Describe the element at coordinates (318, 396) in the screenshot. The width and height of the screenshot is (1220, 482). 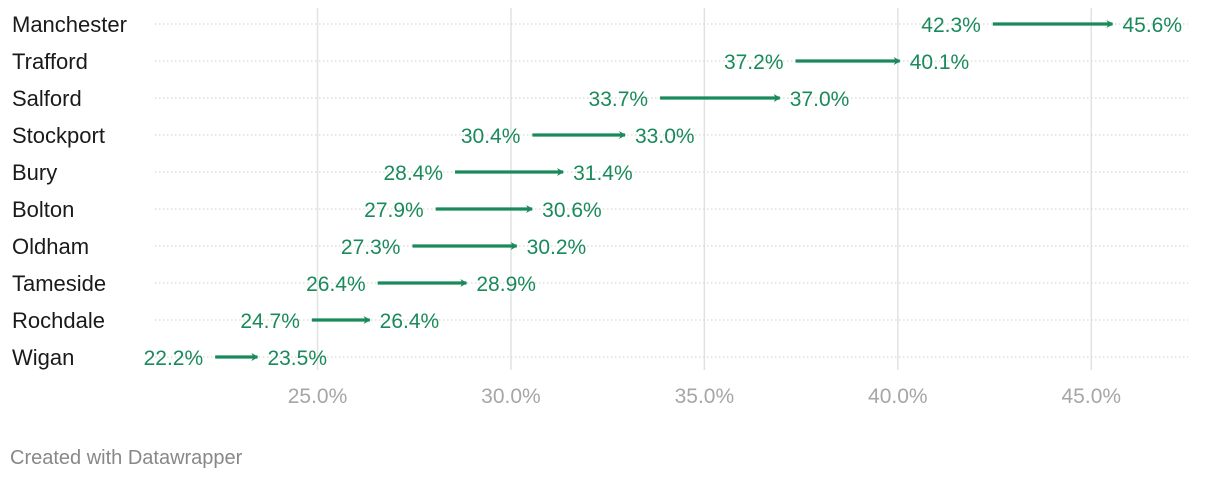
I see `x-tick-label: 25.0%` at that location.